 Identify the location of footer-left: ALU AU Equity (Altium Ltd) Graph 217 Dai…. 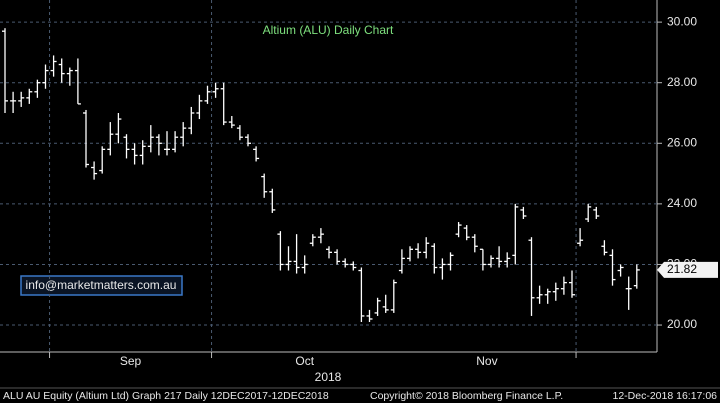
(166, 396).